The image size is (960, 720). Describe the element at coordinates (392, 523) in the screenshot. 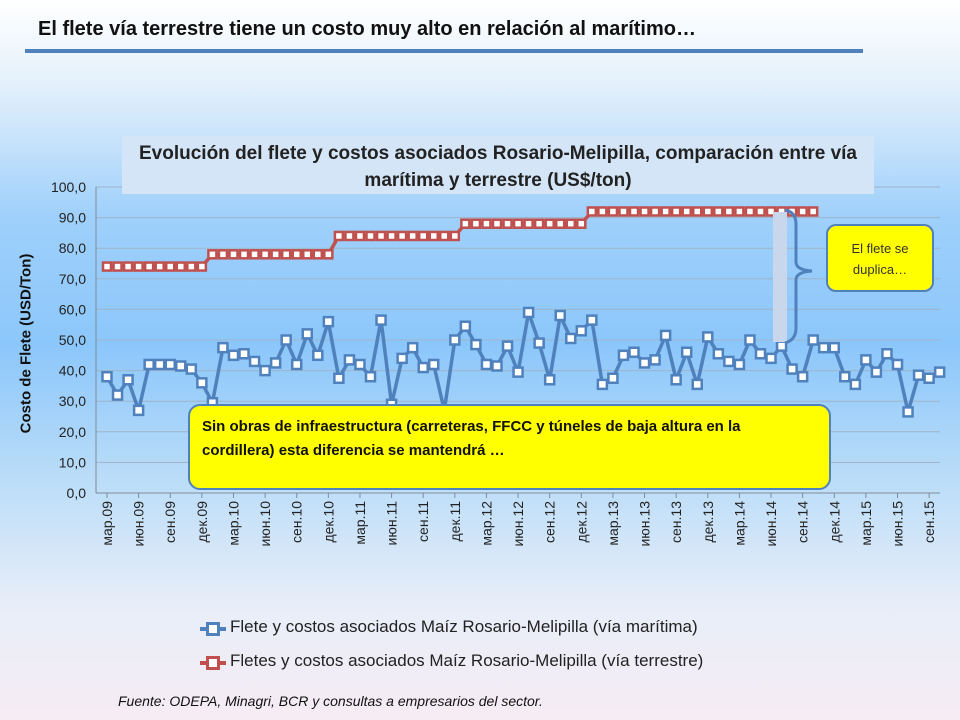

I see `x-tick-label: июн.11` at that location.